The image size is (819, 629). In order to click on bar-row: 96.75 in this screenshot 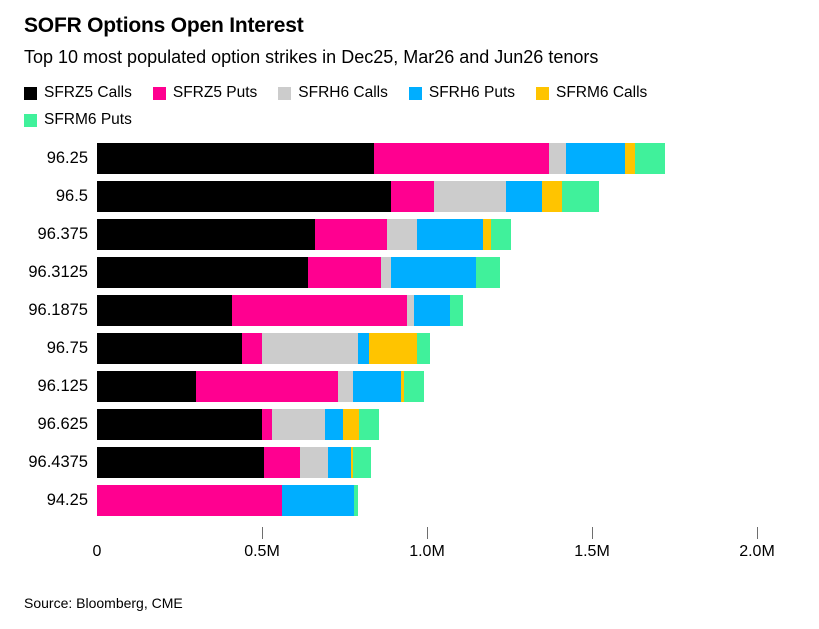, I will do `click(409, 349)`.